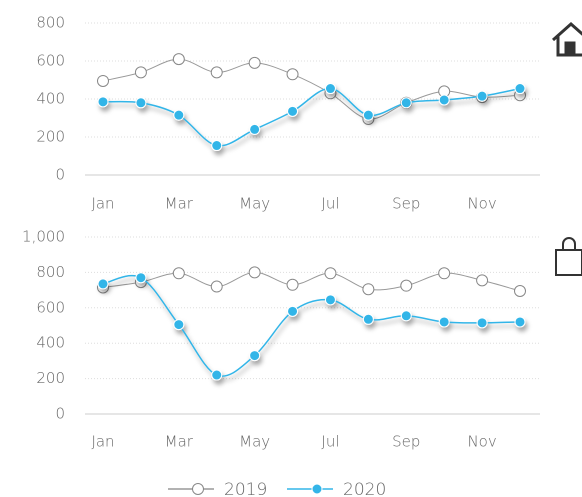 The width and height of the screenshot is (582, 497). Describe the element at coordinates (245, 488) in the screenshot. I see `legend-label: 2019` at that location.